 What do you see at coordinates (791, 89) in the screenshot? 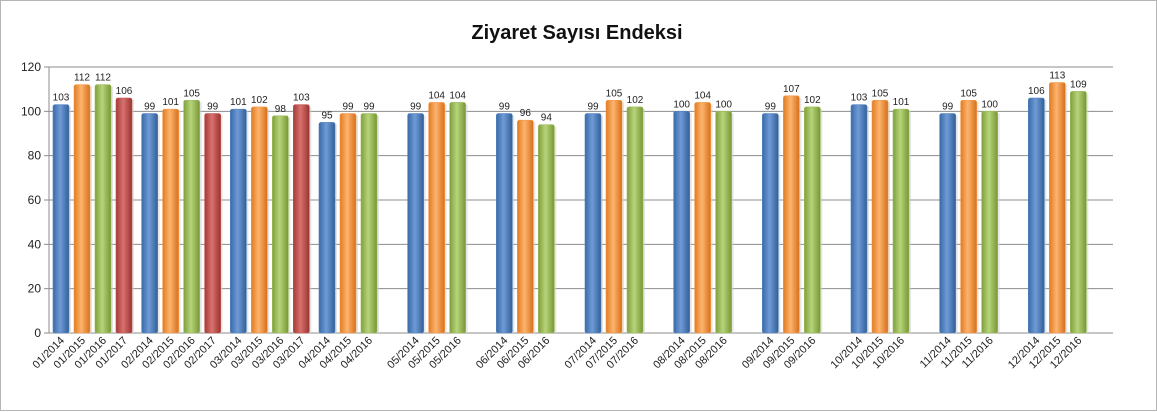
I see `data-label: 107` at bounding box center [791, 89].